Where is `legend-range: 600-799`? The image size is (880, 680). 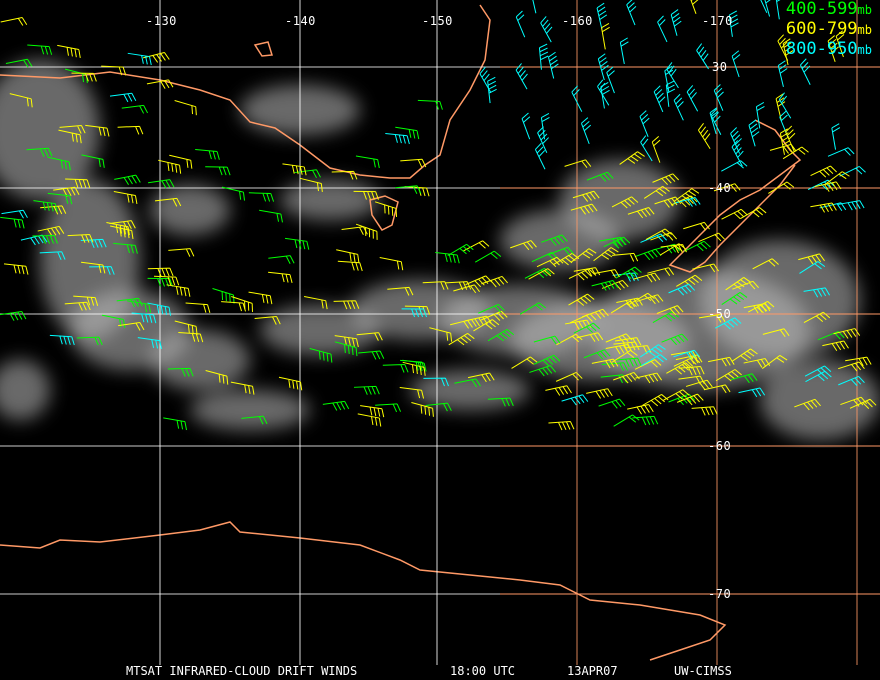 legend-range: 600-799 is located at coordinates (821, 29).